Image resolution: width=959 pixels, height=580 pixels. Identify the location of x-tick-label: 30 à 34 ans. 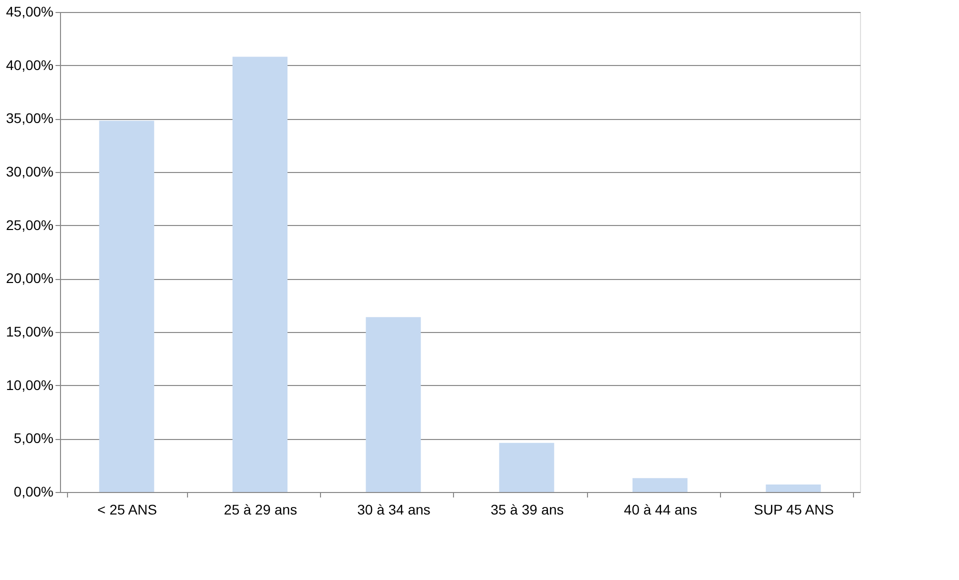
(393, 510).